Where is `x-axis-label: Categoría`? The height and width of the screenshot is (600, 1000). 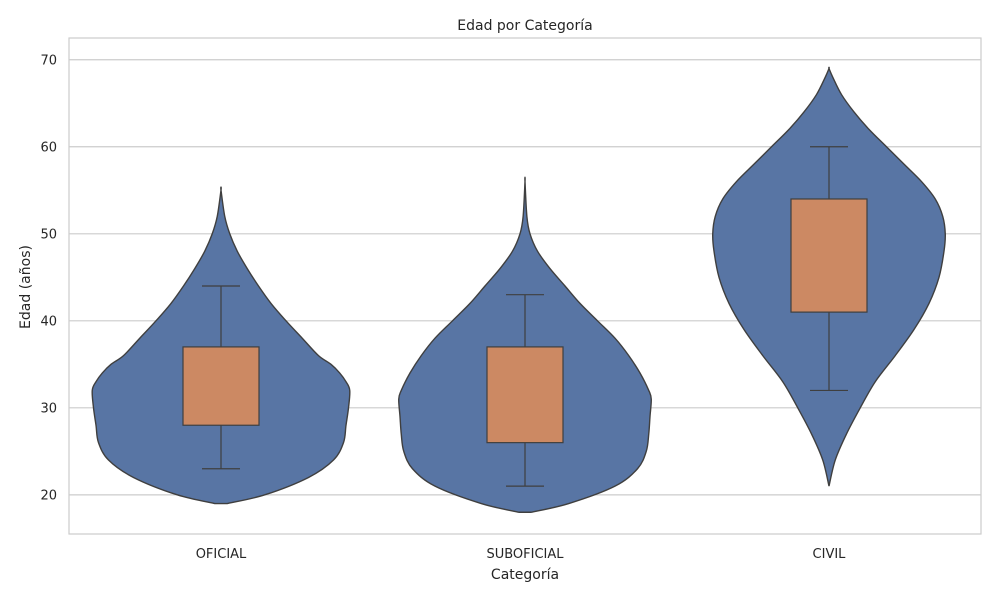 x-axis-label: Categoría is located at coordinates (525, 575).